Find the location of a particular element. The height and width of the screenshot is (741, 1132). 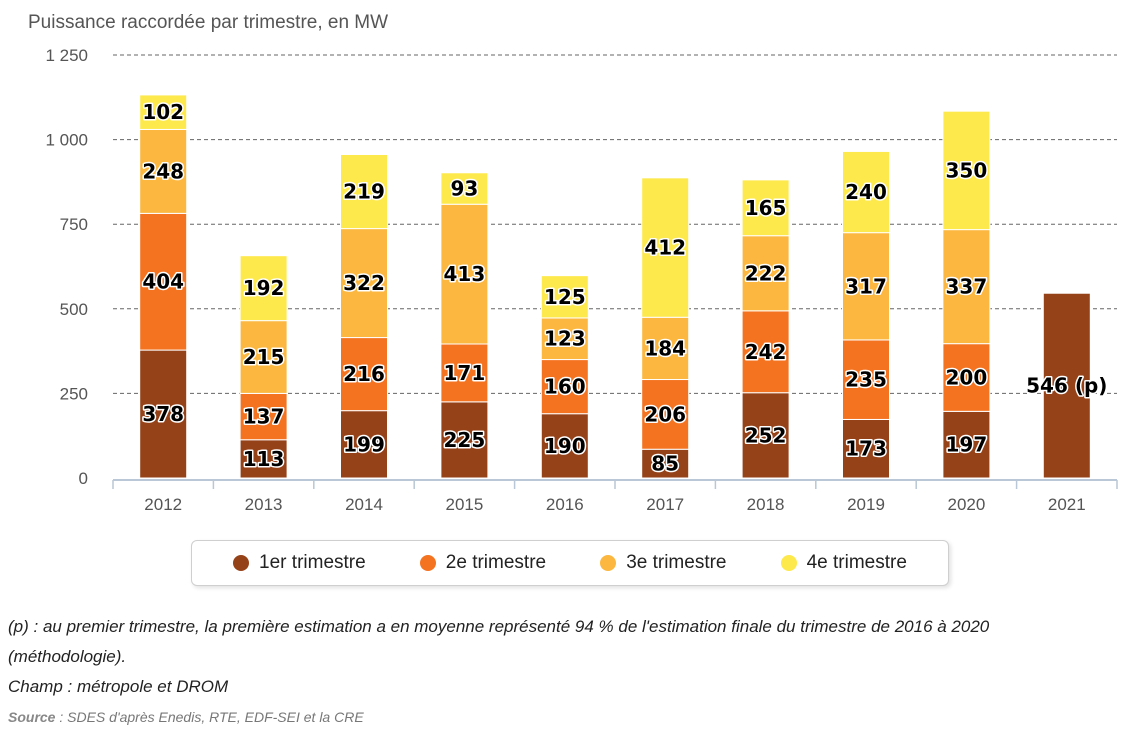

data-label: 412 is located at coordinates (665, 248).